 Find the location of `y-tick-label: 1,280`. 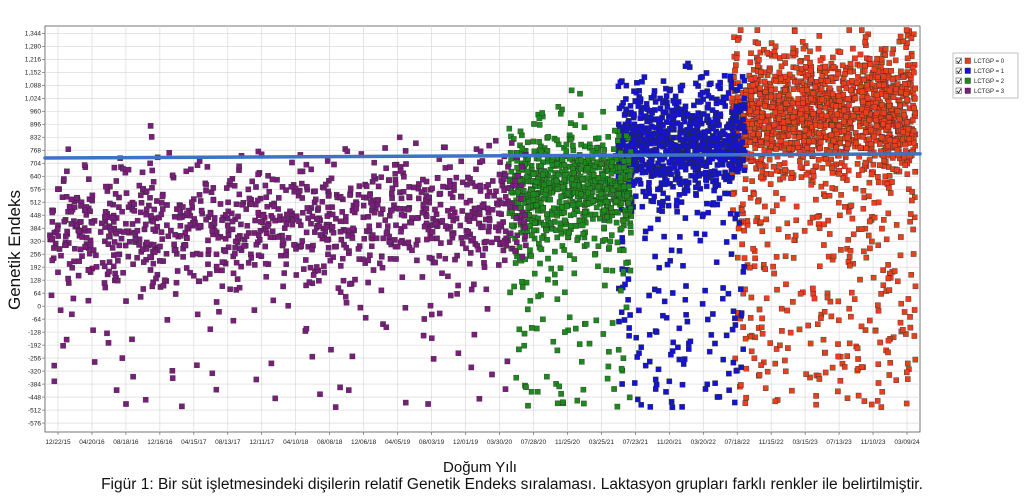

y-tick-label: 1,280 is located at coordinates (33, 47).